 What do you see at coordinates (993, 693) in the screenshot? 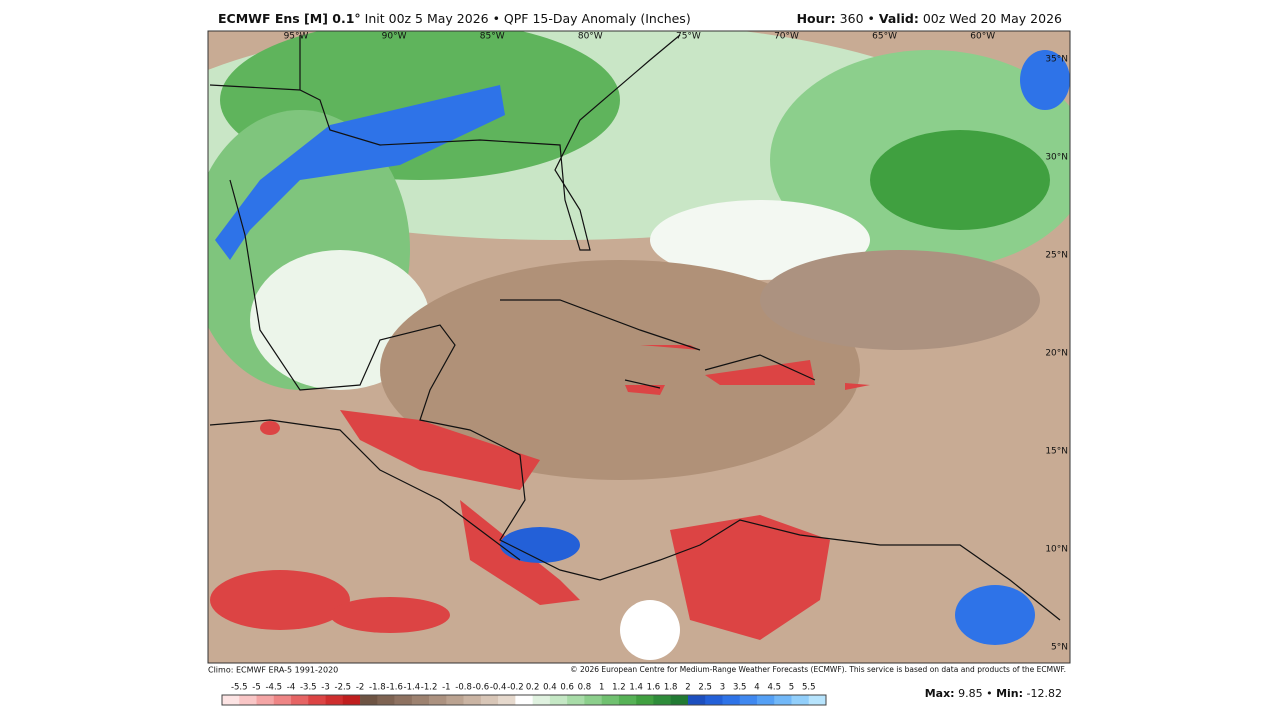
I see `stats: Max: 9.85 • Min: -12.82` at bounding box center [993, 693].